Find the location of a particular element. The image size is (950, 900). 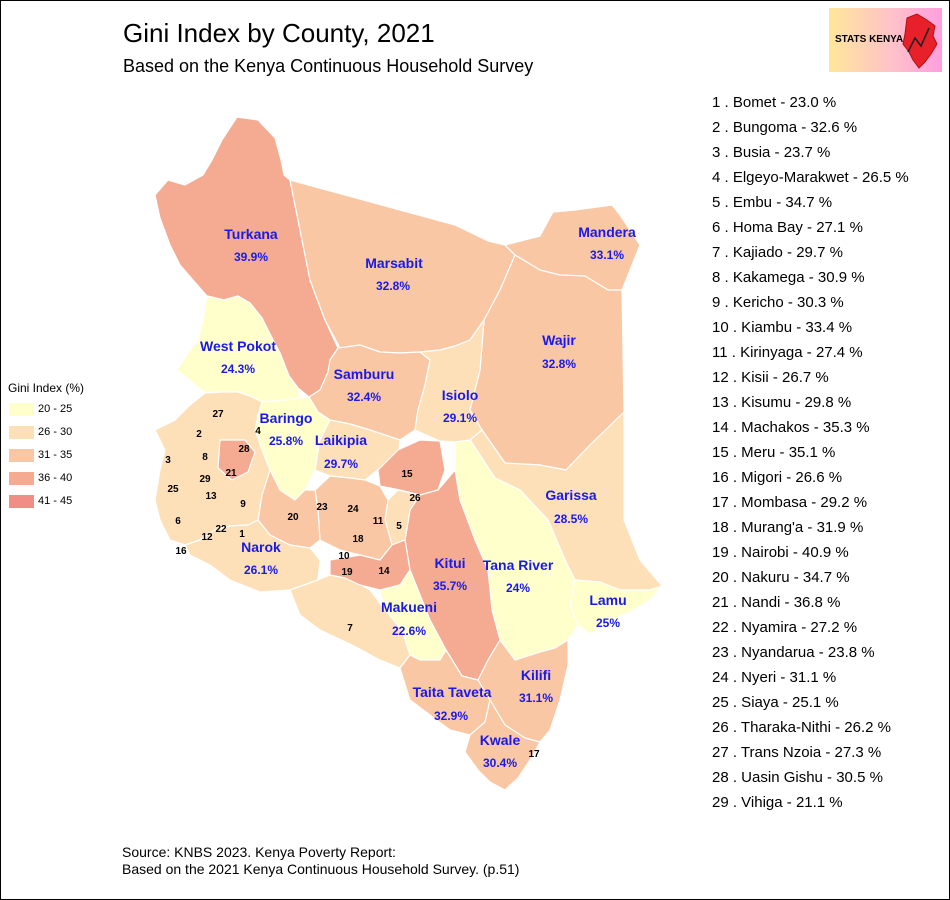

county-list-item: 9 . Kericho - 30.3 % is located at coordinates (778, 302).